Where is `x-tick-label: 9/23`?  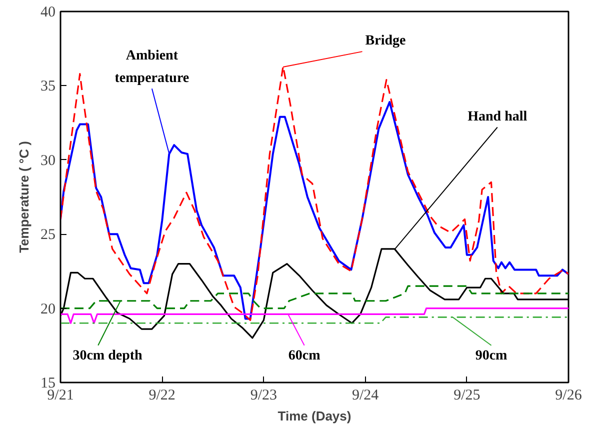
x-tick-label: 9/23 is located at coordinates (264, 396).